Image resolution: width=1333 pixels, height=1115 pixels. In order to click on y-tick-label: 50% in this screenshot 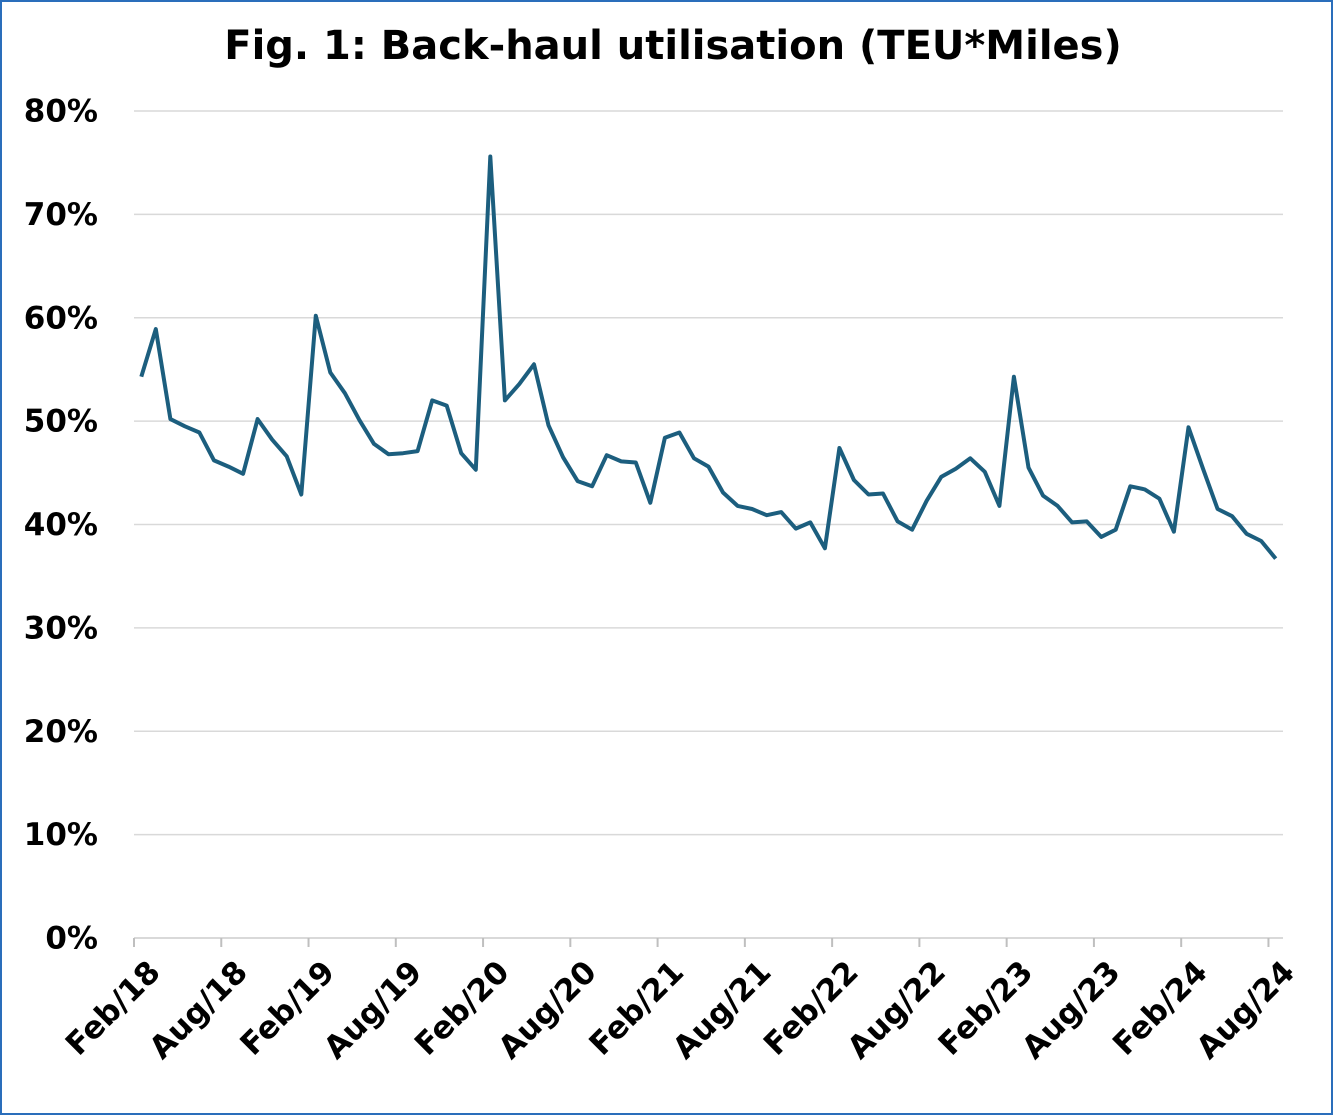, I will do `click(61, 422)`.